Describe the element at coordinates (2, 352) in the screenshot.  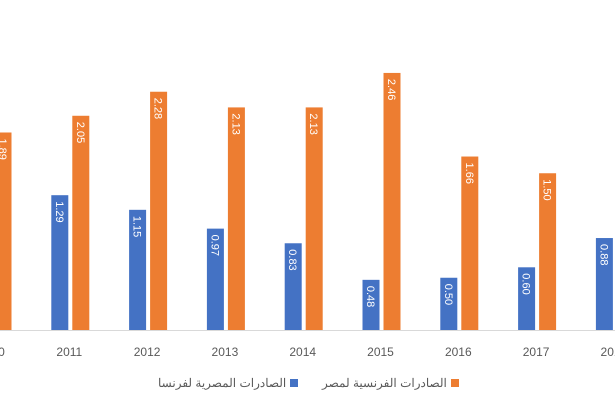
I see `x-tick-label: 2010` at that location.